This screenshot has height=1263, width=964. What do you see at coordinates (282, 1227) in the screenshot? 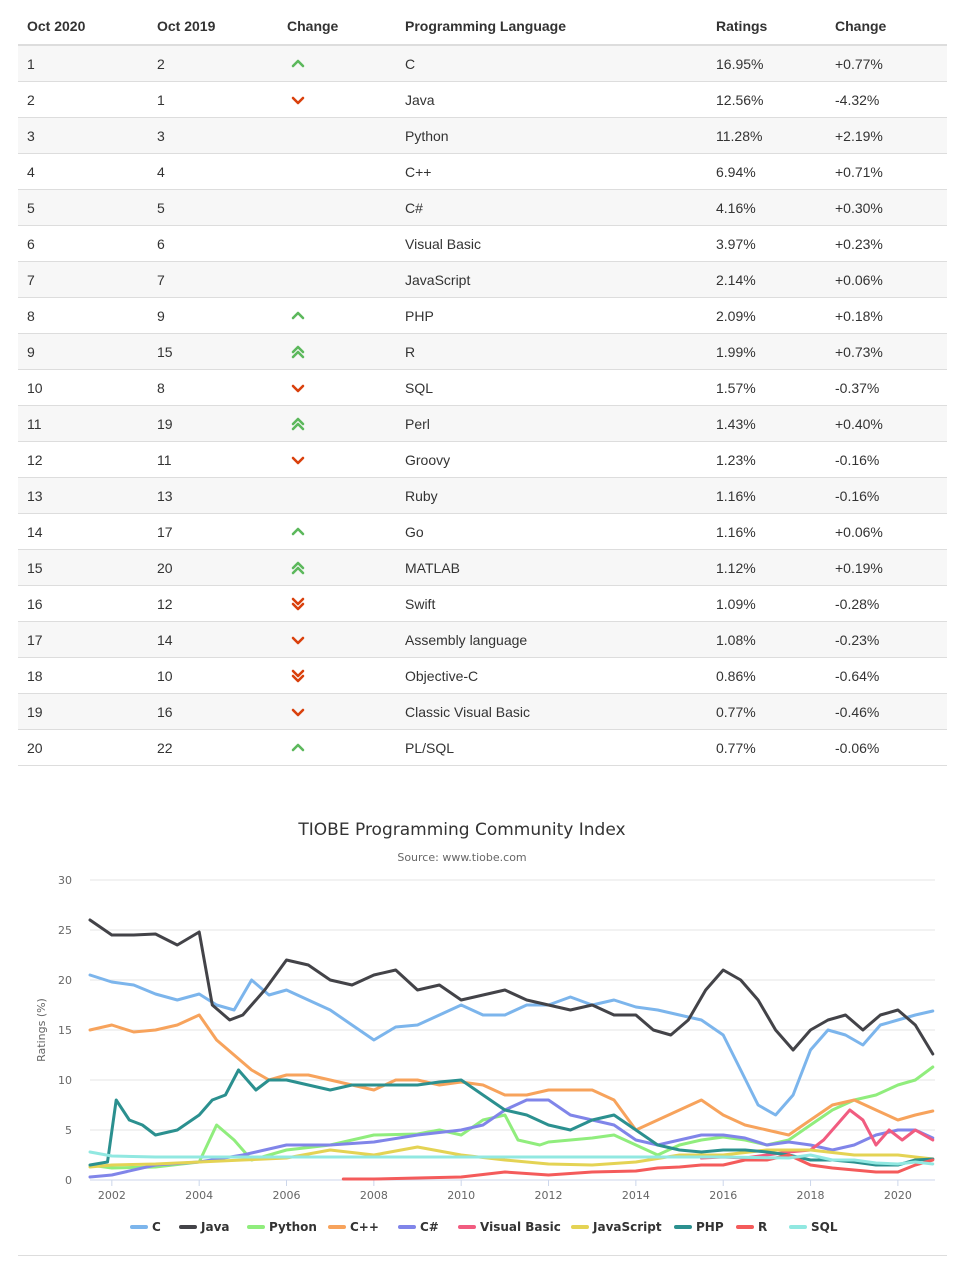
I see `legend-item: Python` at bounding box center [282, 1227].